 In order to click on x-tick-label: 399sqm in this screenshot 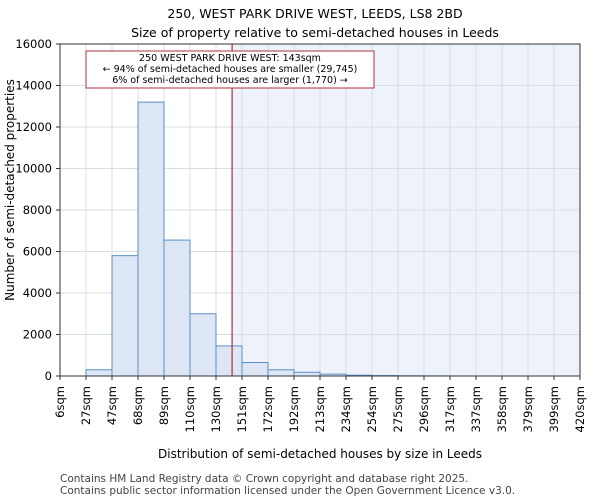, I will do `click(554, 409)`.